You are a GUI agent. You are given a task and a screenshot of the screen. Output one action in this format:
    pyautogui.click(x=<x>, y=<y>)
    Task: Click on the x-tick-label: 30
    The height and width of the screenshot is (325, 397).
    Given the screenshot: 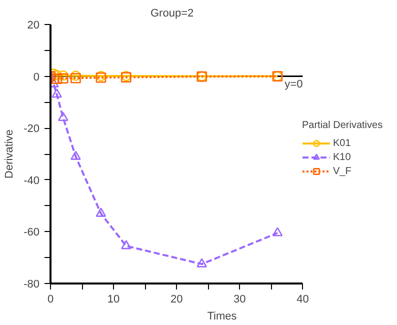 What is the action you would take?
    pyautogui.click(x=240, y=300)
    